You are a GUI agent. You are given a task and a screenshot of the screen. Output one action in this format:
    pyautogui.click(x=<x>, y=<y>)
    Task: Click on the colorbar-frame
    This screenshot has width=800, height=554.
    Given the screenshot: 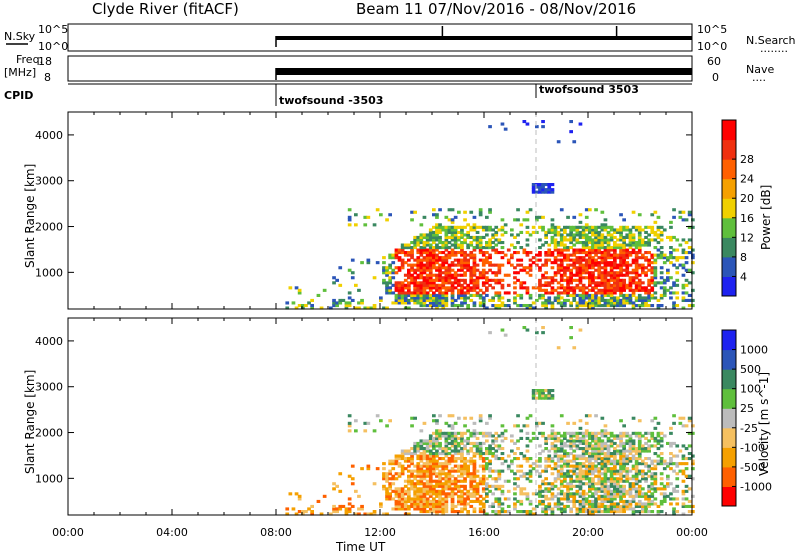 What is the action you would take?
    pyautogui.click(x=729, y=418)
    